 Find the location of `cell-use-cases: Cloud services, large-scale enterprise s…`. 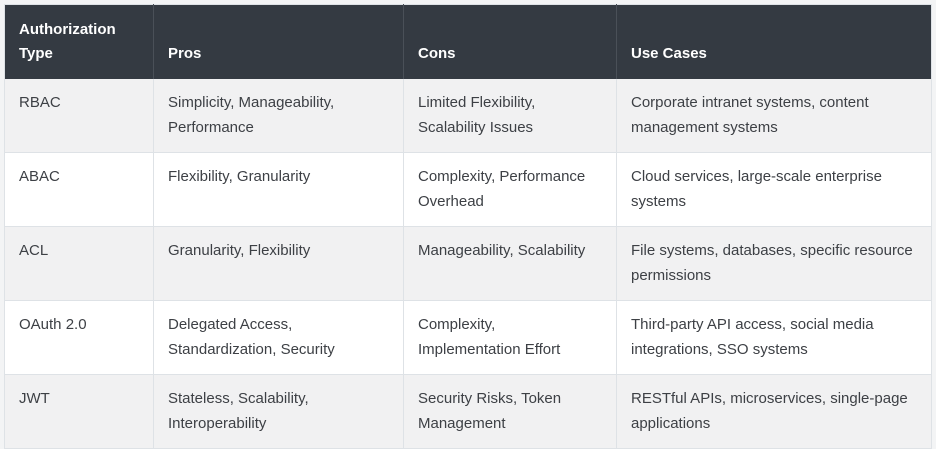

cell-use-cases: Cloud services, large-scale enterprise s… is located at coordinates (774, 188).